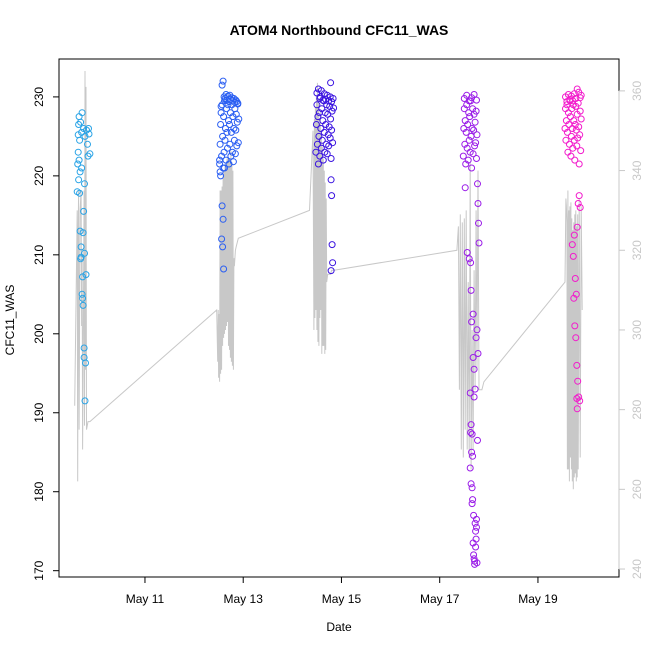 This screenshot has height=650, width=650. Describe the element at coordinates (145, 599) in the screenshot. I see `x-tick-label: May 11` at that location.